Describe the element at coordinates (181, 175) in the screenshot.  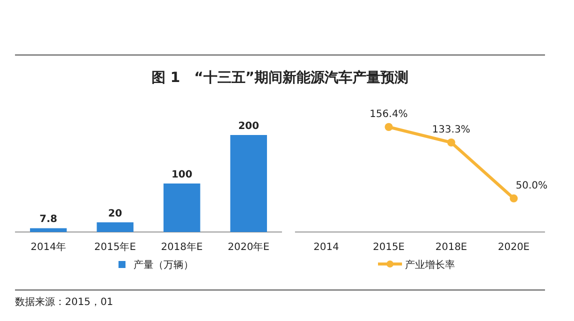
I see `data-label: 100` at that location.